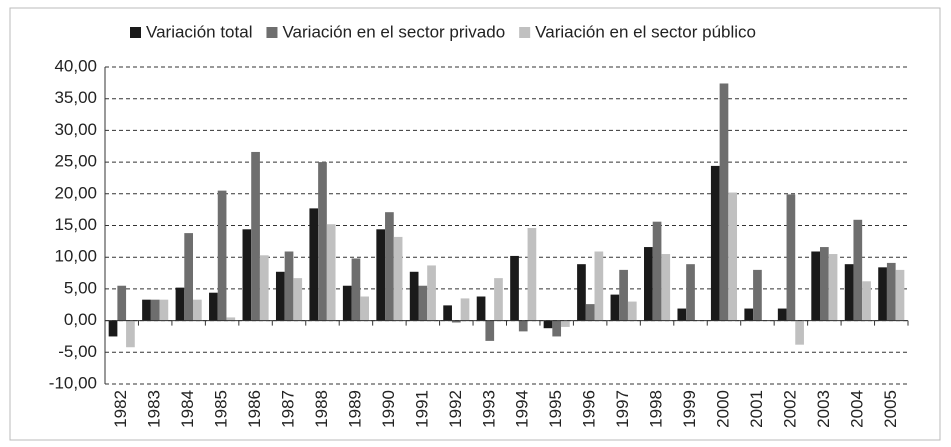 Image resolution: width=951 pixels, height=447 pixels. I want to click on y-tick-label: 20,00, so click(75, 192).